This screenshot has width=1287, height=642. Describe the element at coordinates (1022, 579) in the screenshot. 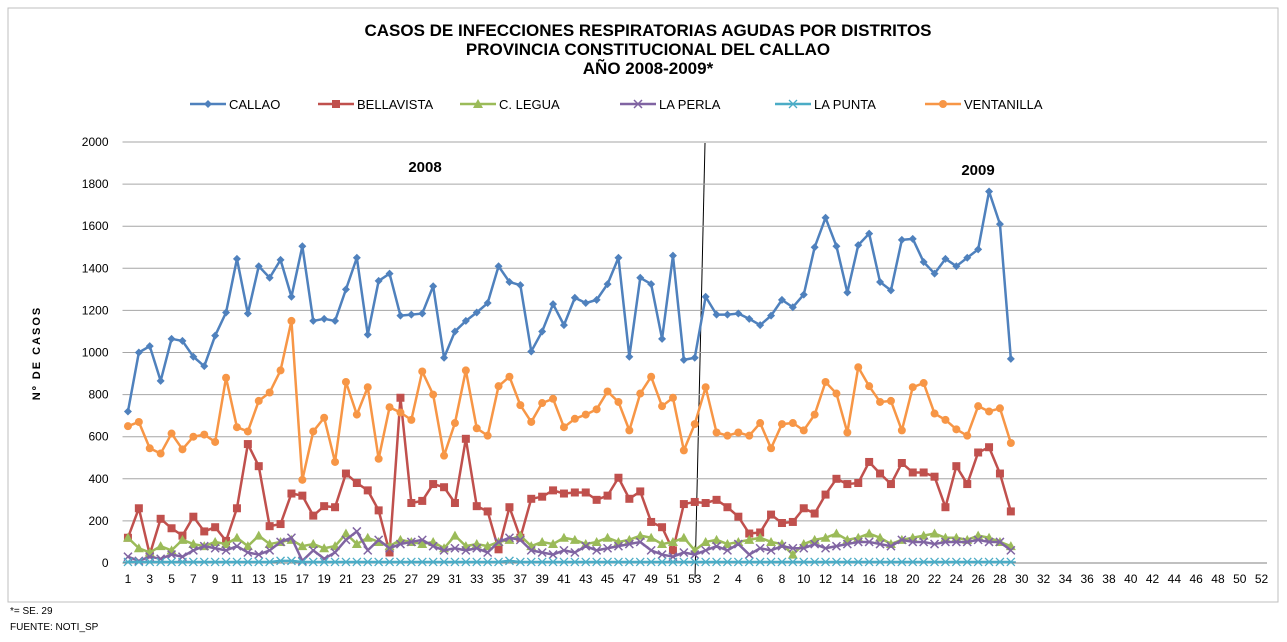

I see `x-tick-label: 30` at that location.